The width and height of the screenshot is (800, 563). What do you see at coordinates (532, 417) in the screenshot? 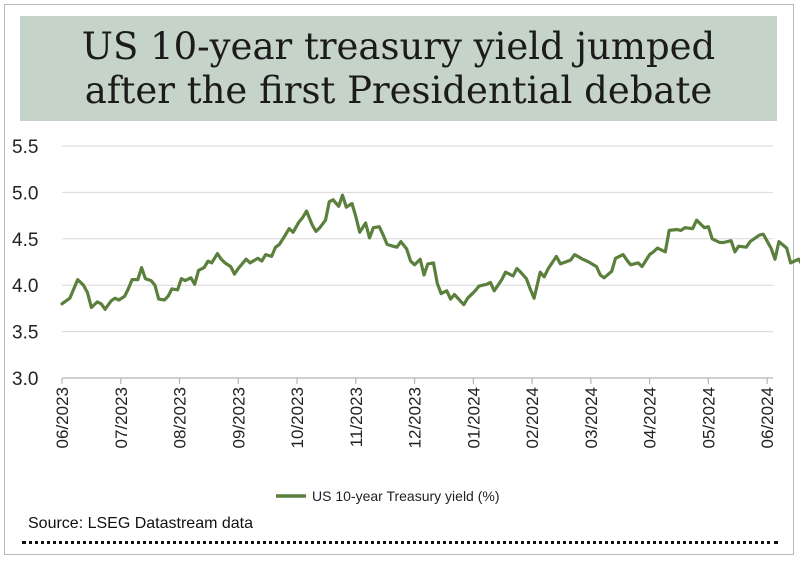
I see `x-tick-label: 02/2024` at bounding box center [532, 417].